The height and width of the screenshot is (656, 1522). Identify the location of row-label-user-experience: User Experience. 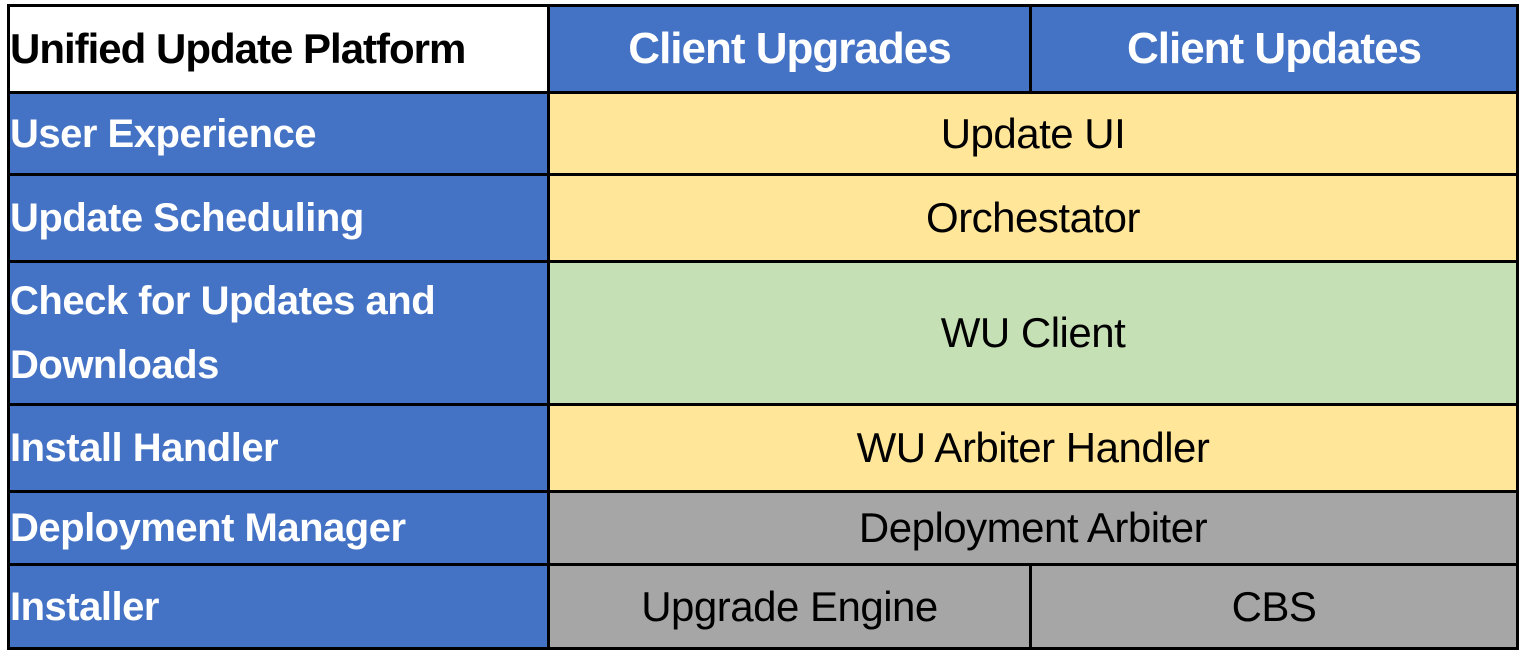
(278, 133).